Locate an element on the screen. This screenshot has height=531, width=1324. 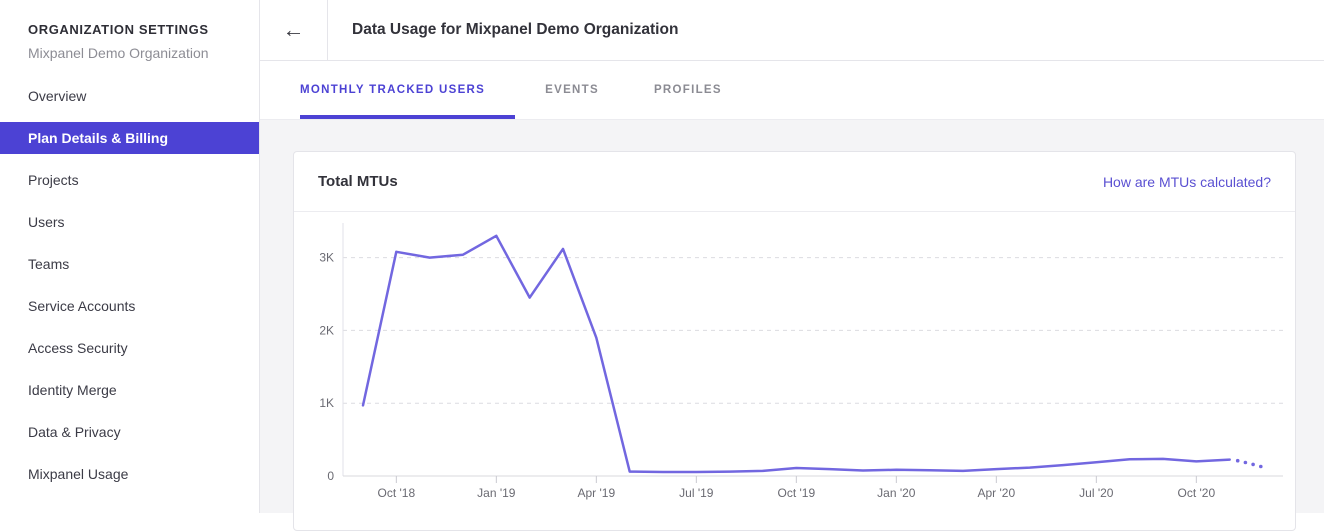
card-title: Total MTUs is located at coordinates (358, 181).